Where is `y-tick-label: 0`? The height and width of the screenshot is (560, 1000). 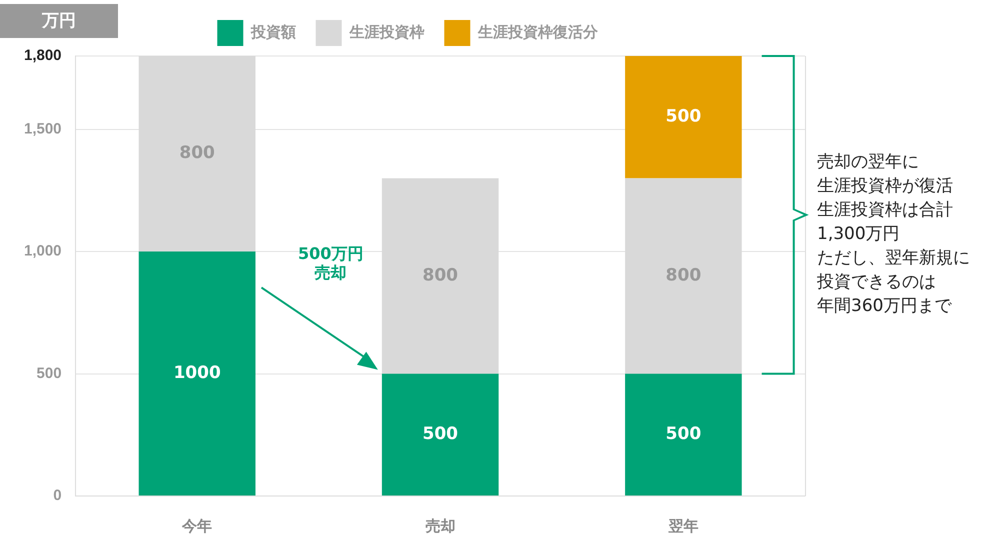
y-tick-label: 0 is located at coordinates (57, 495).